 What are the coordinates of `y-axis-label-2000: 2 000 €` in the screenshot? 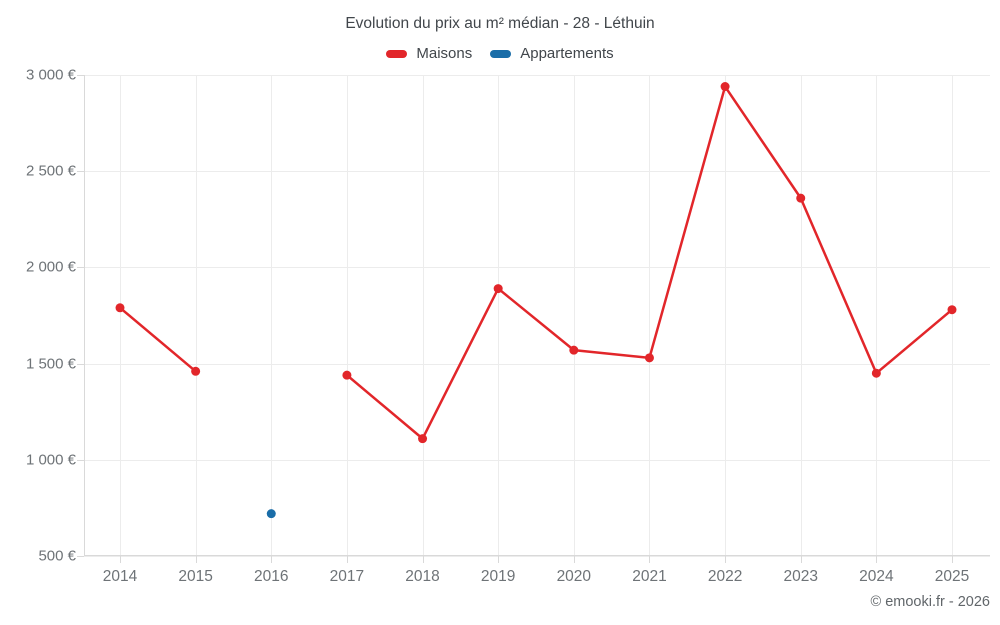 It's located at (50, 267).